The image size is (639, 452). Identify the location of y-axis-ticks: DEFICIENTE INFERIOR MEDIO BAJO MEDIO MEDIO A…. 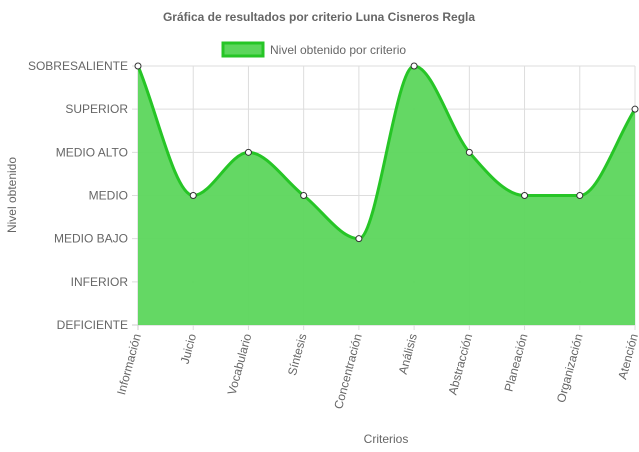
(78, 195).